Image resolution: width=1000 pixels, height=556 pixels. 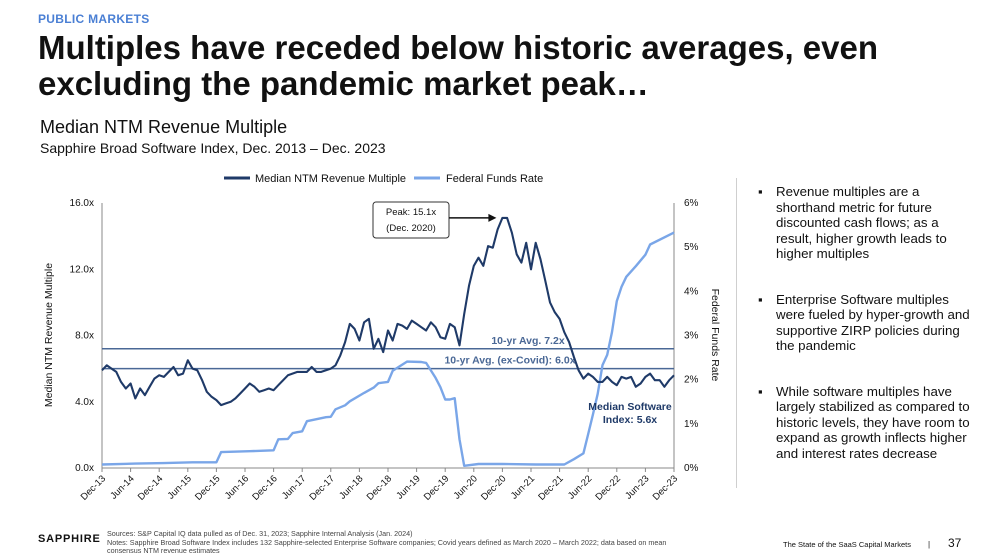 I want to click on y-tick-label-right: 6%, so click(x=691, y=203).